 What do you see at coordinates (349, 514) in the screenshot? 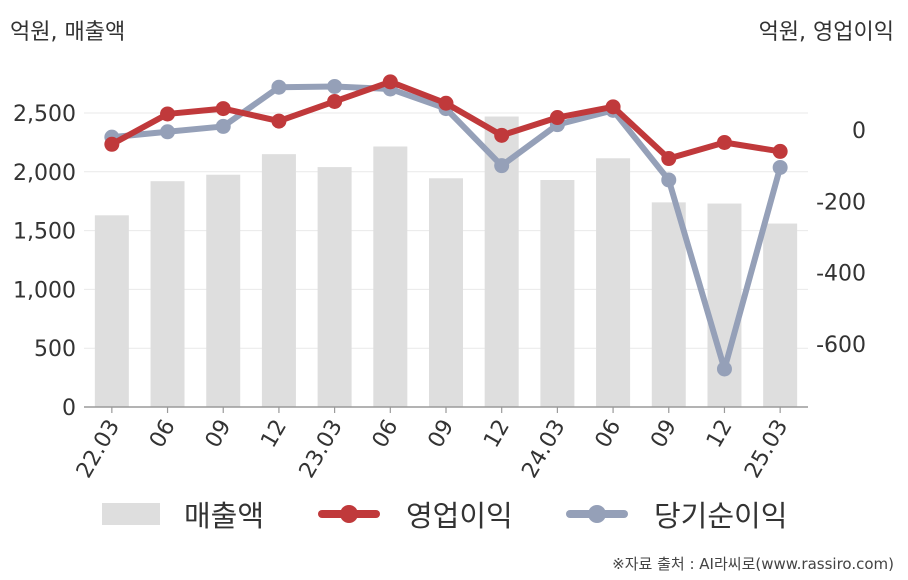
I see `legend-operating-swatch` at bounding box center [349, 514].